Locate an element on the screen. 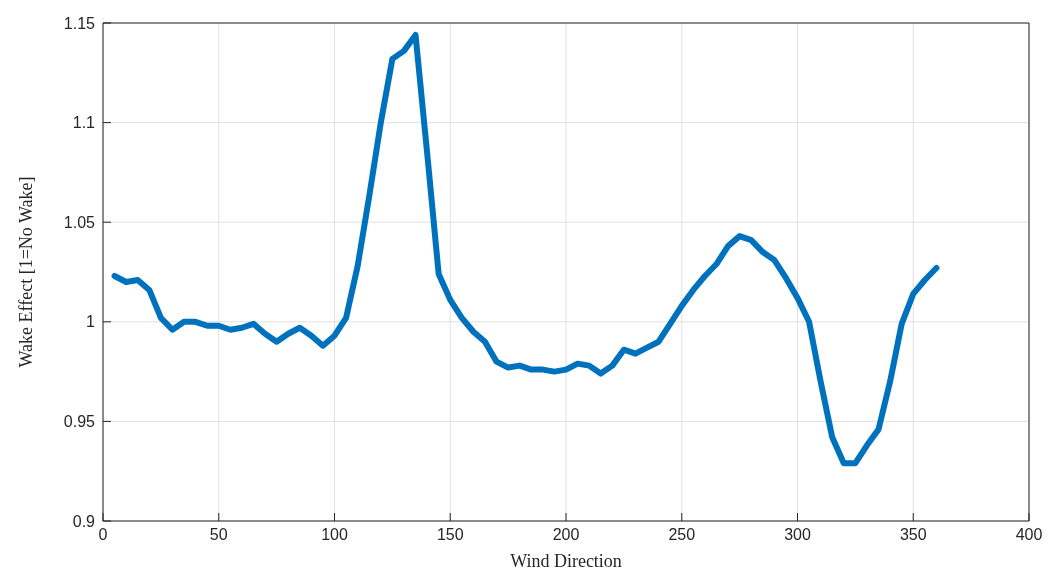 This screenshot has width=1050, height=579. x-tick-label: 50 is located at coordinates (218, 535).